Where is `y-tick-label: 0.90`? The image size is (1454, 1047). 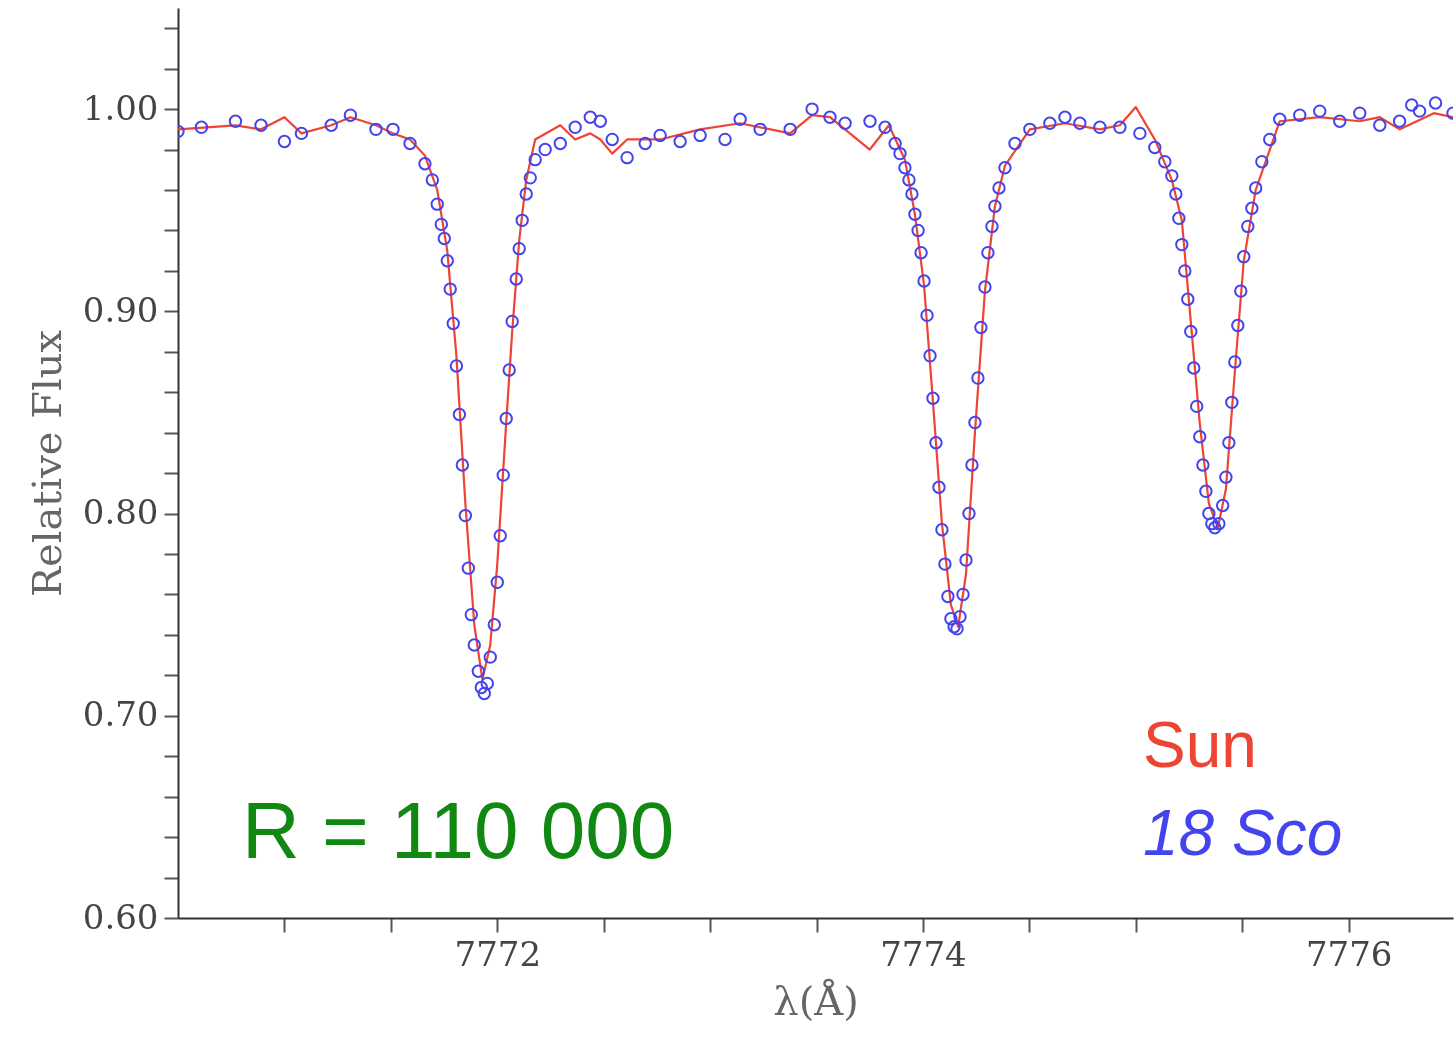
y-tick-label: 0.90 is located at coordinates (120, 309).